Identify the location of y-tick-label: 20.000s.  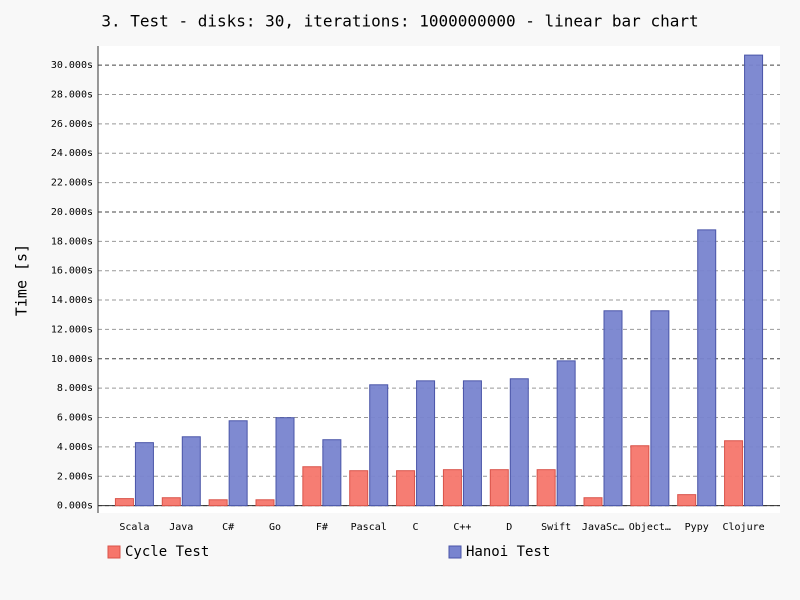
(72, 212).